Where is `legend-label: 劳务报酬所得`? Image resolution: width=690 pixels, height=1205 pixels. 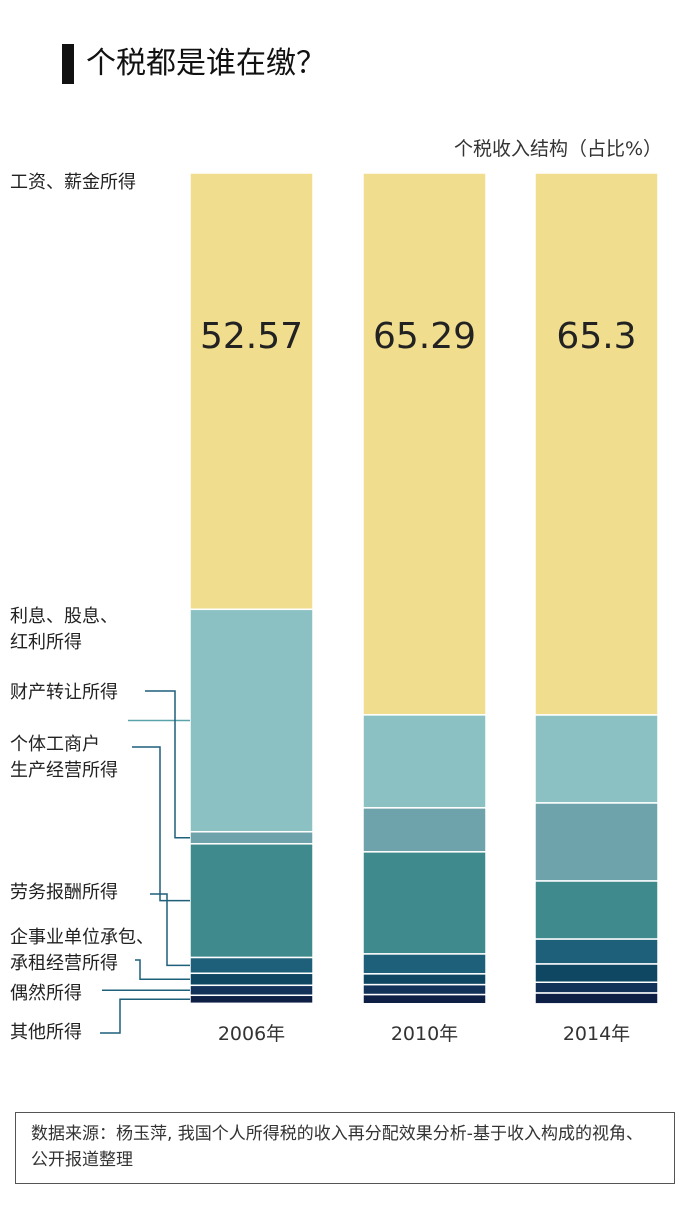
legend-label: 劳务报酬所得 is located at coordinates (64, 892).